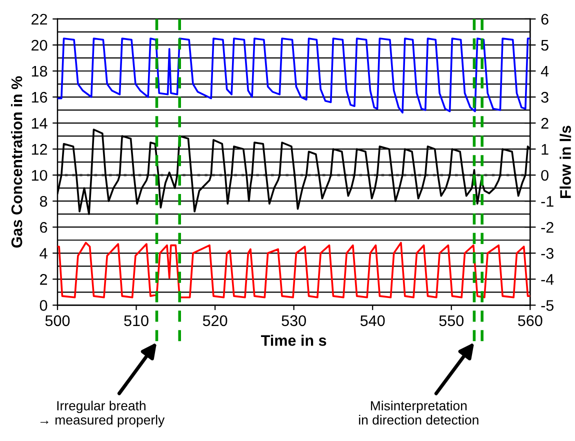 The width and height of the screenshot is (575, 441). Describe the element at coordinates (57, 320) in the screenshot. I see `x-tick-label: 500` at that location.